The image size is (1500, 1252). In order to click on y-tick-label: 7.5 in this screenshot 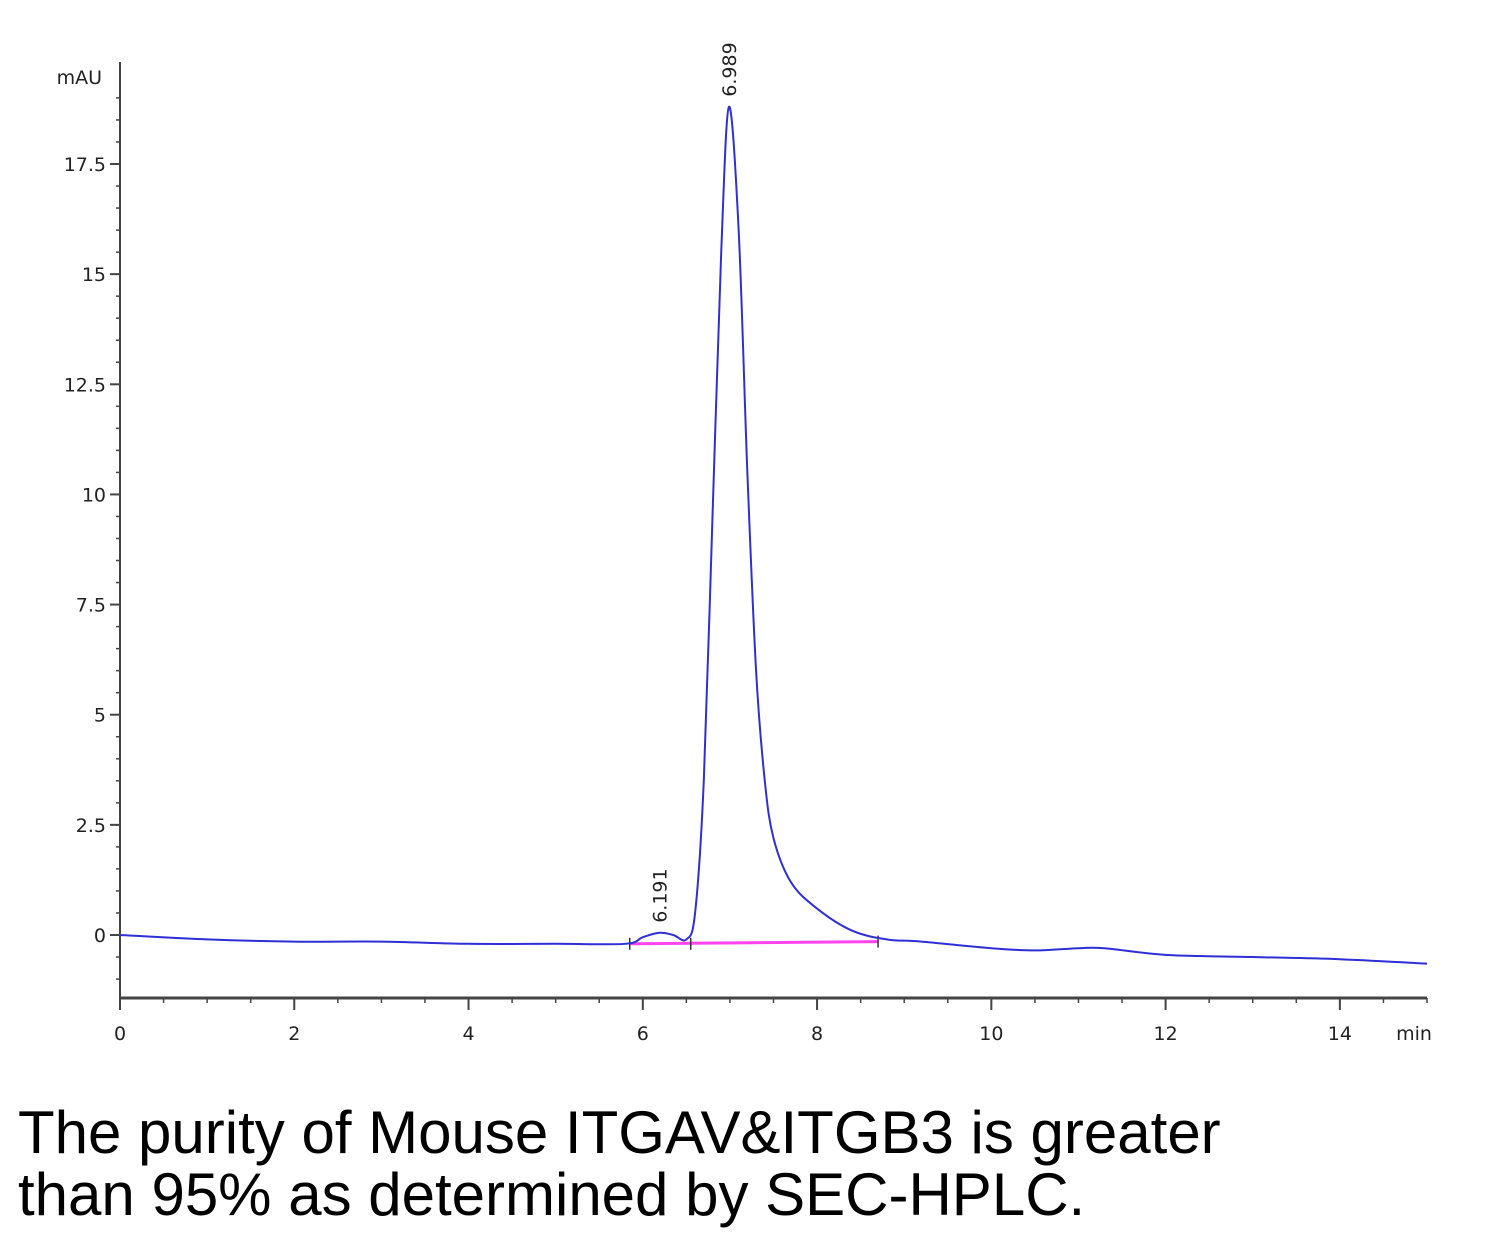, I will do `click(91, 606)`.